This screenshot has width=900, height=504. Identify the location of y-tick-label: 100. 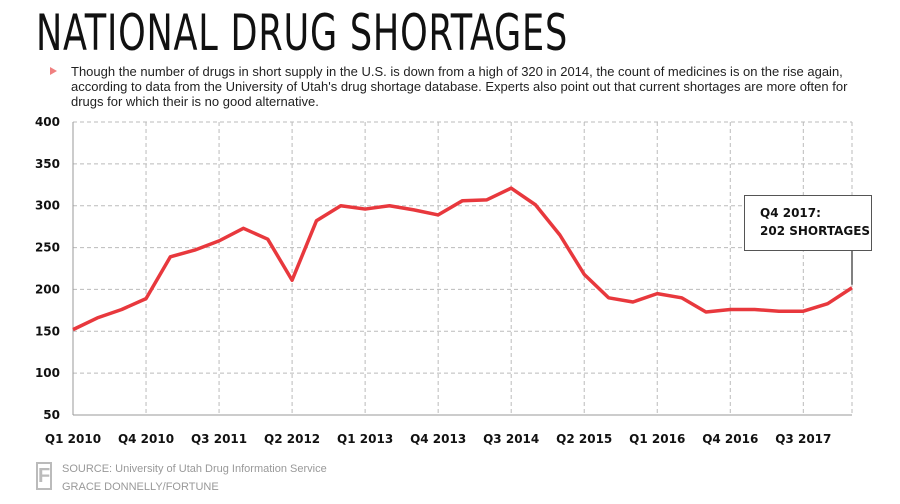
(47, 373).